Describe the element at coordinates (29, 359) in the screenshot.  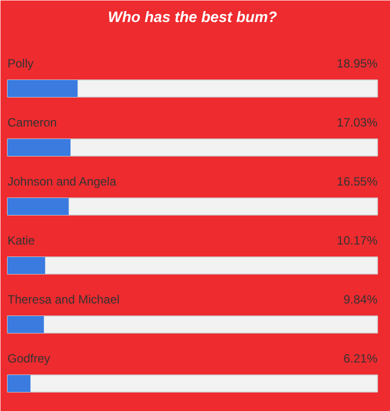
I see `y-tick-label: Godfrey` at that location.